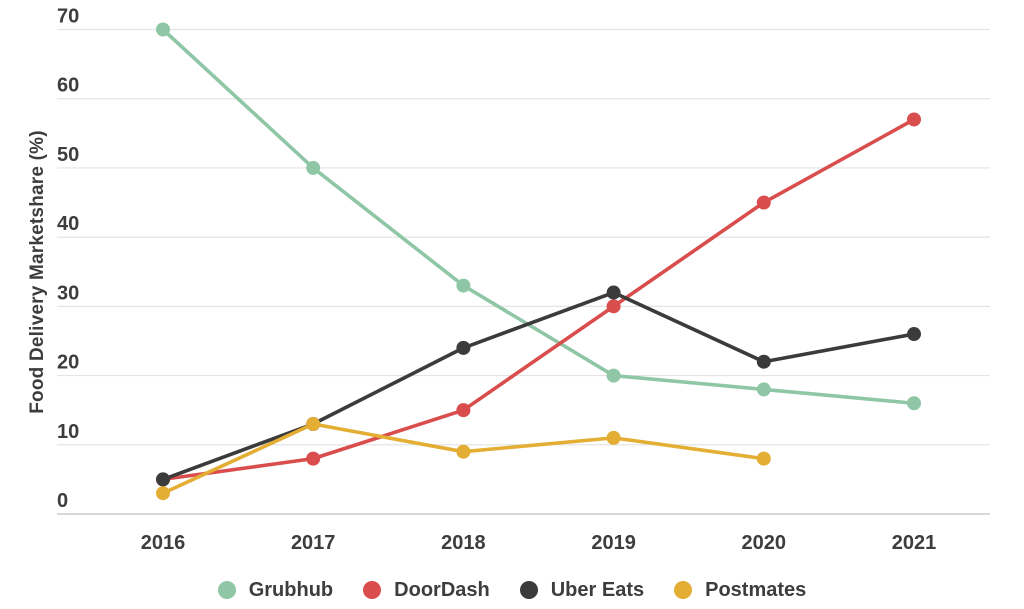 This screenshot has width=1024, height=609. Describe the element at coordinates (756, 589) in the screenshot. I see `legend-label-postmates: Postmates` at that location.